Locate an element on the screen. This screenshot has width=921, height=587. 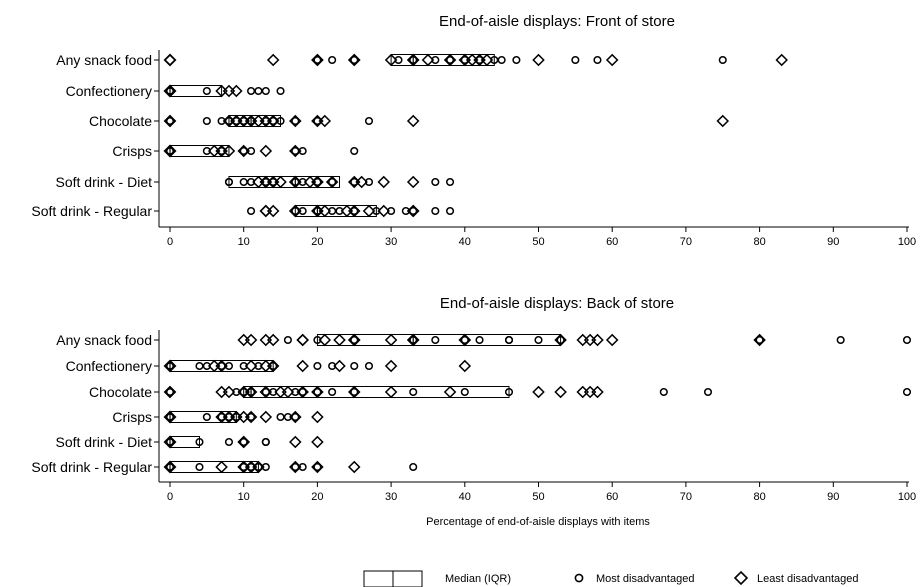
x-tick-label: 40 is located at coordinates (465, 242).